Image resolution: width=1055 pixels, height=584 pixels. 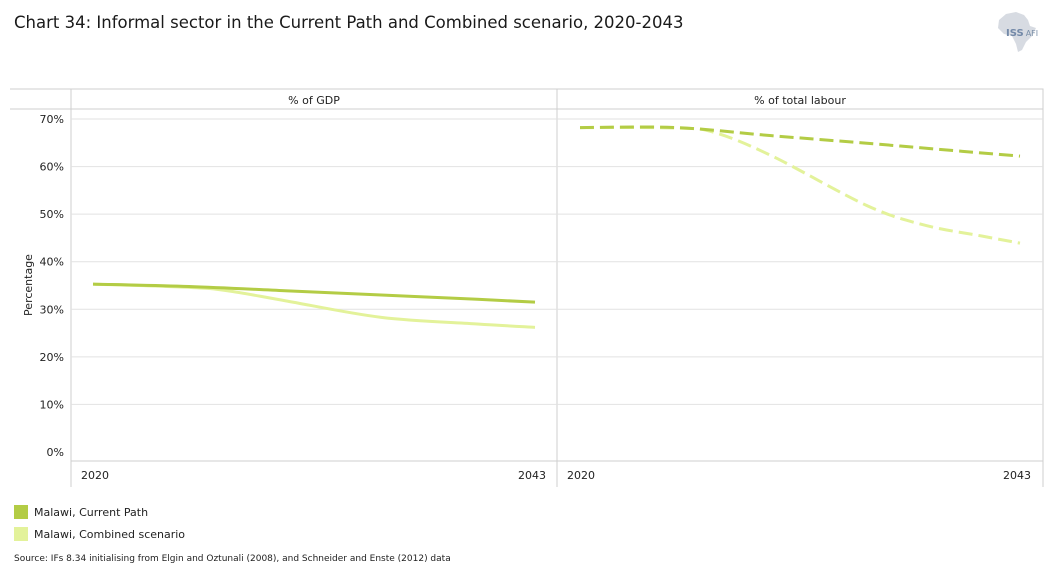 I want to click on legend-swatch-combined, so click(x=21, y=534).